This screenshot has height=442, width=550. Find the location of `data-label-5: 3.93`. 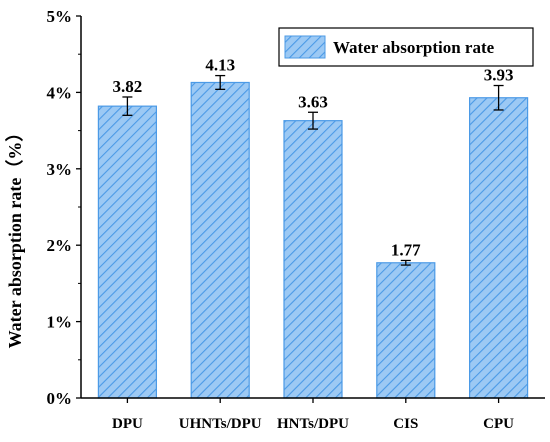

data-label-5: 3.93 is located at coordinates (499, 75).